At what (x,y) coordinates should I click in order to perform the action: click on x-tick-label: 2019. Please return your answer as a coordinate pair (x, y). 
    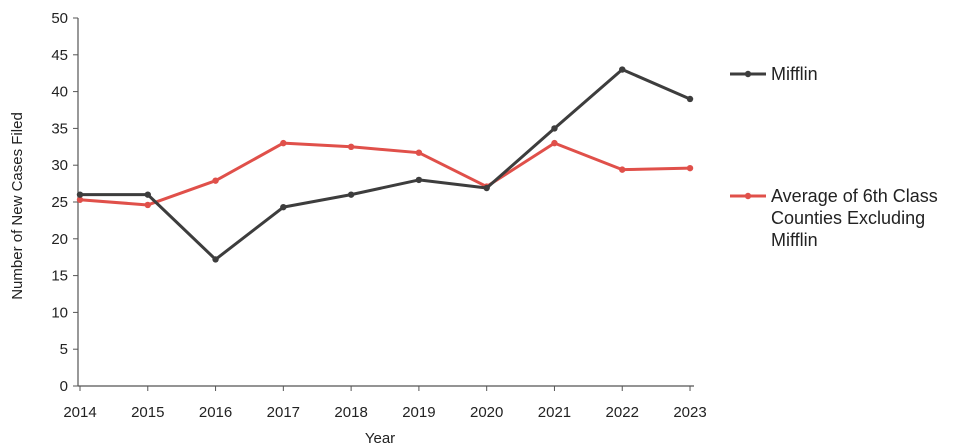
    Looking at the image, I should click on (418, 412).